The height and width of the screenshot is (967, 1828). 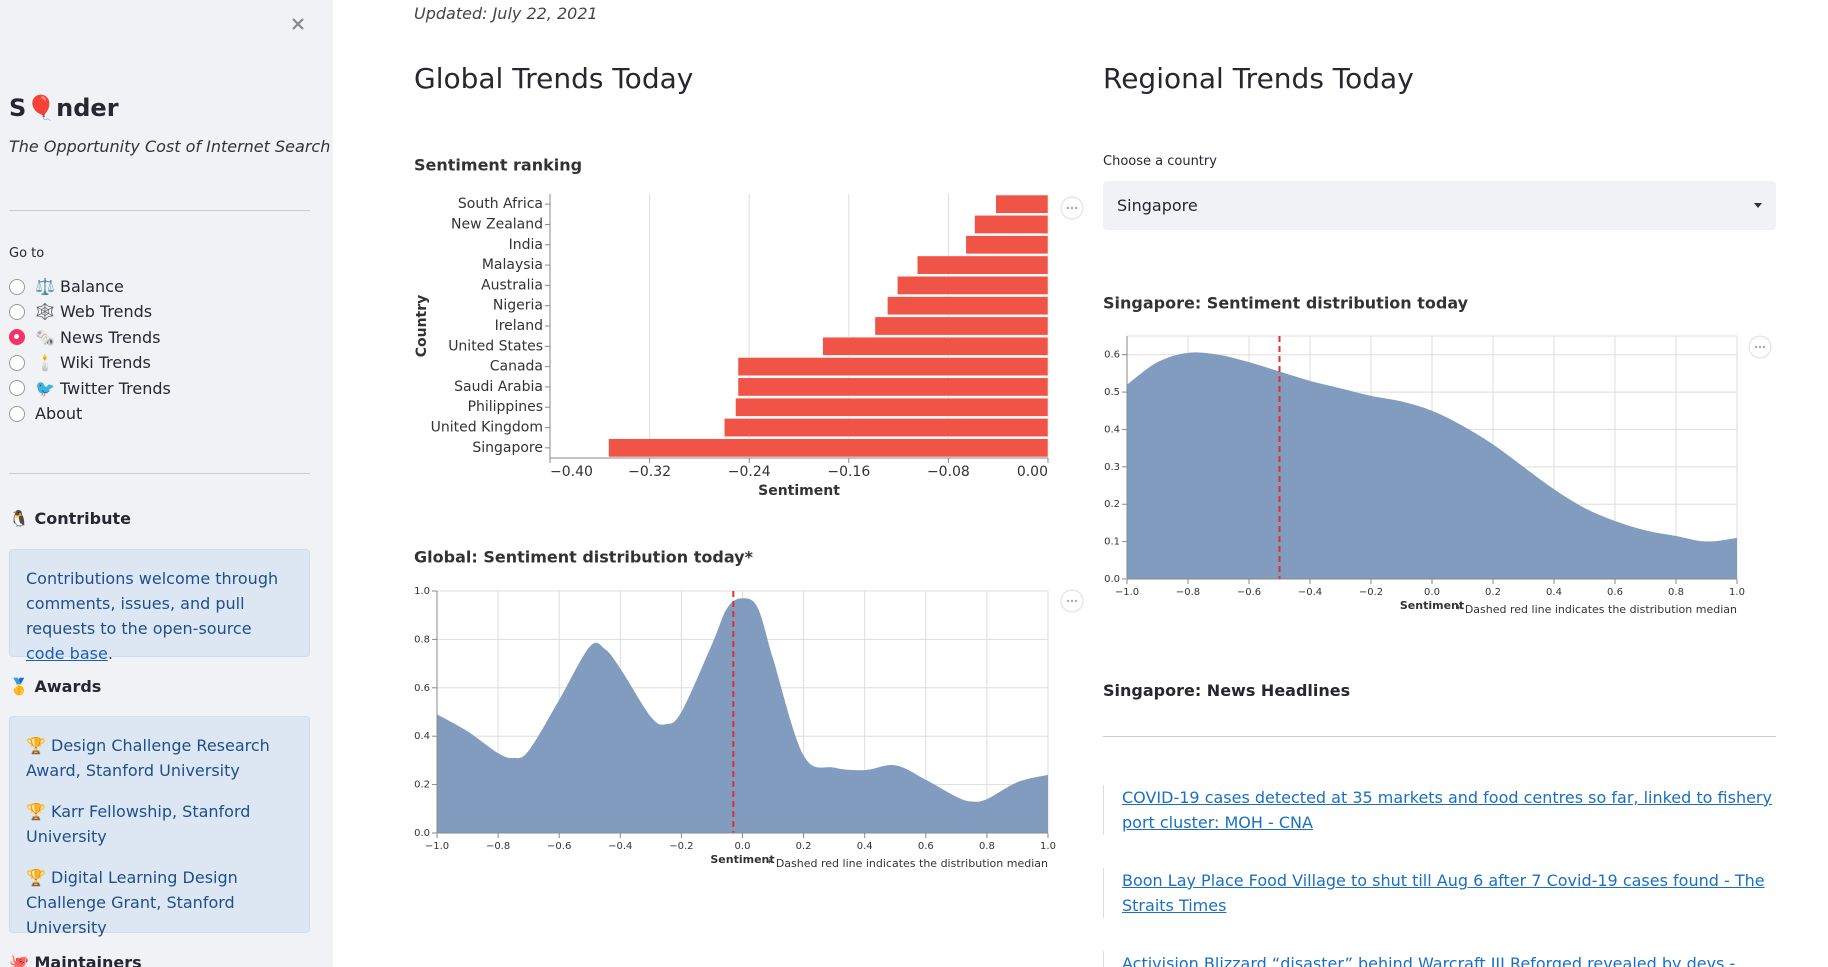 I want to click on x-tick-label: −0.16, so click(x=848, y=472).